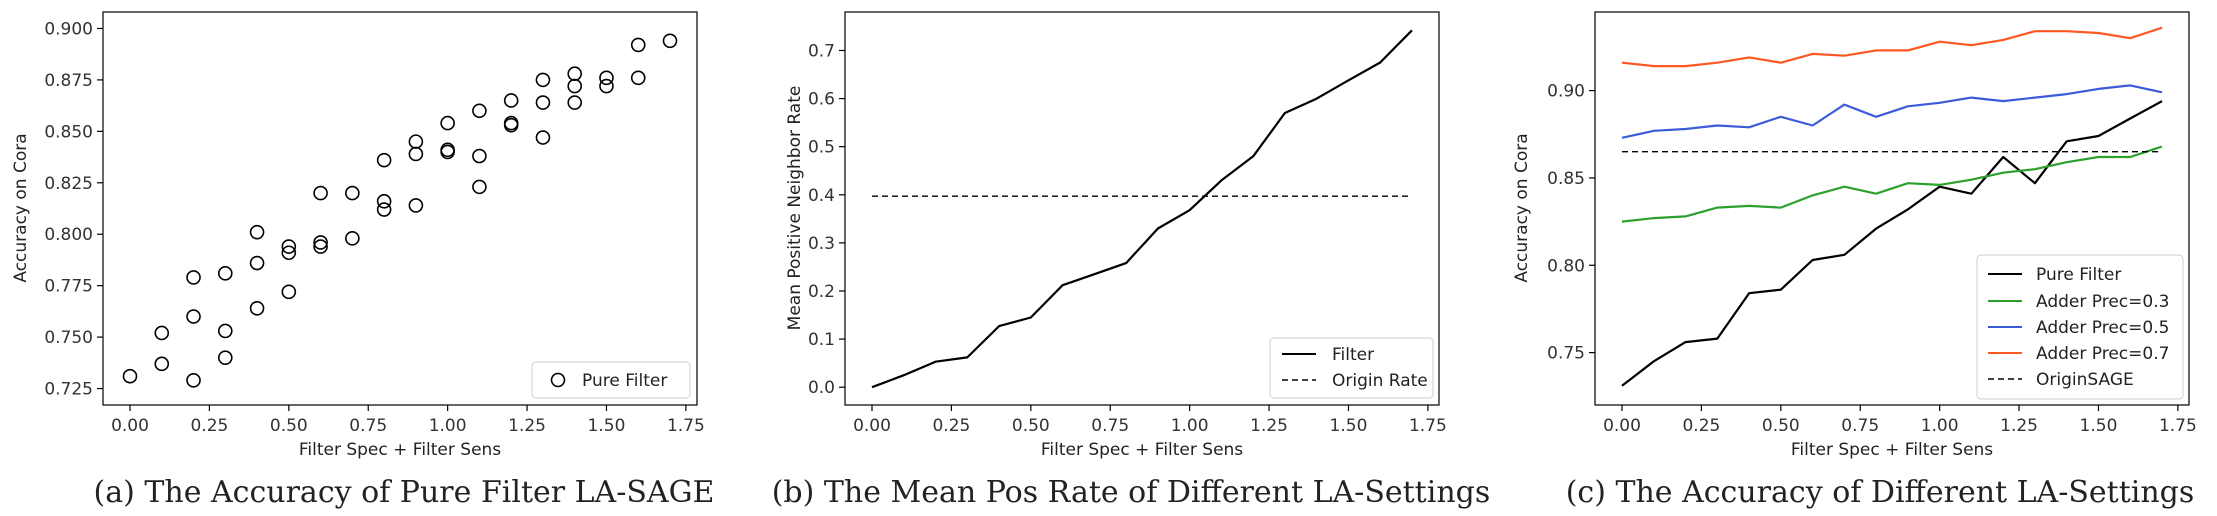 Image resolution: width=2217 pixels, height=516 pixels. Describe the element at coordinates (2102, 328) in the screenshot. I see `legend-label-adder-0-5: Adder Prec=0.5` at that location.